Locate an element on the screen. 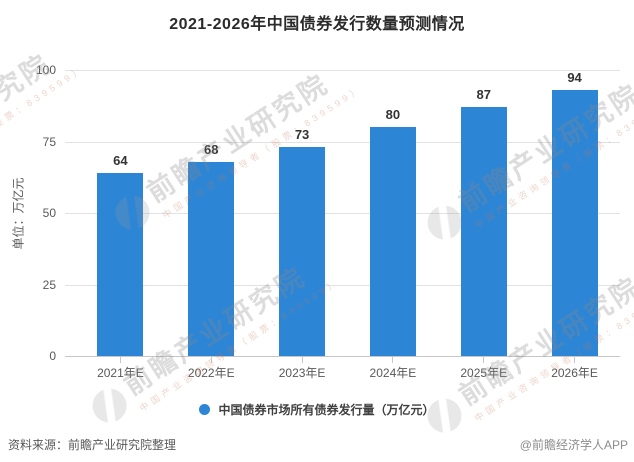 The height and width of the screenshot is (462, 634). bar-column: 64 is located at coordinates (120, 213).